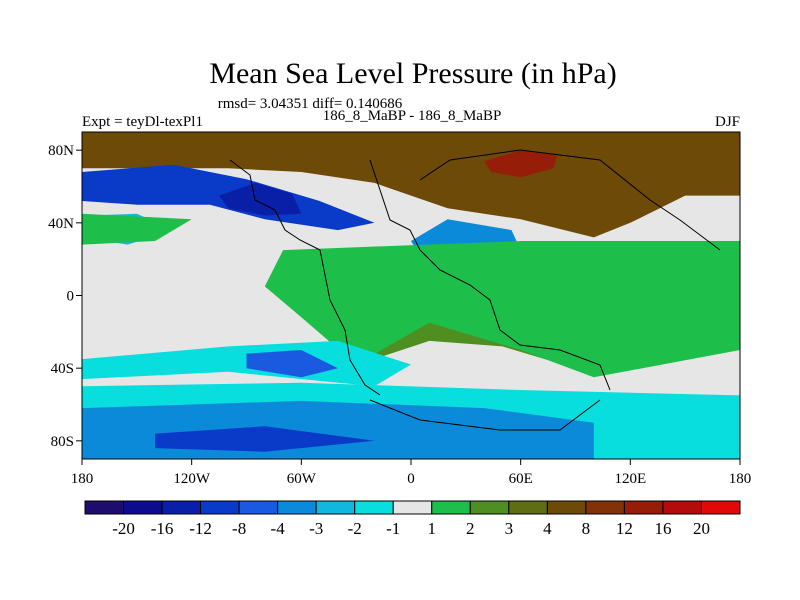 The image size is (800, 600). Describe the element at coordinates (278, 528) in the screenshot. I see `colorbar-level-label: -4` at that location.